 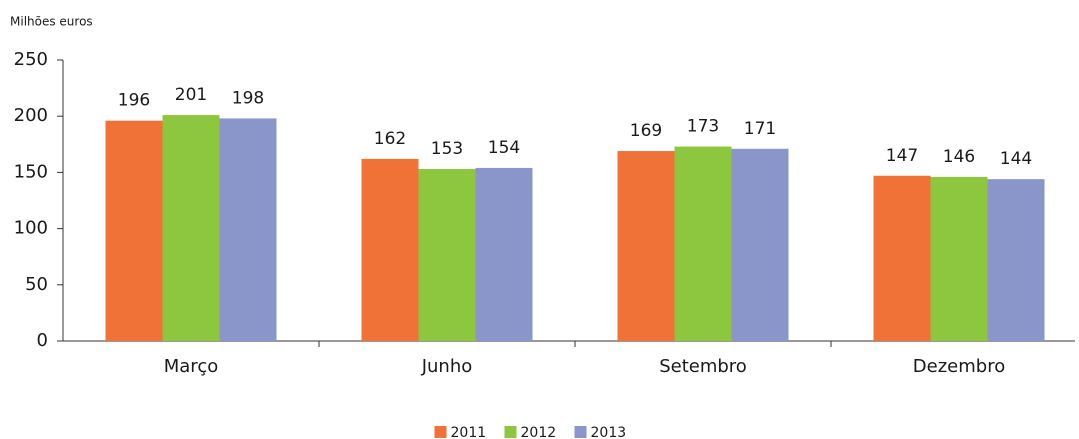 I want to click on x-tick-label: Junho, so click(x=447, y=366).